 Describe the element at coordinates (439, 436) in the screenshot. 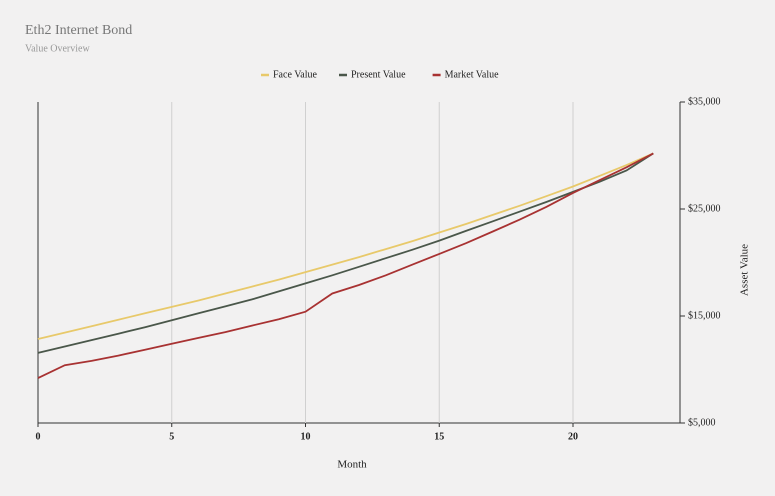

I see `x-tick-label: 15` at that location.